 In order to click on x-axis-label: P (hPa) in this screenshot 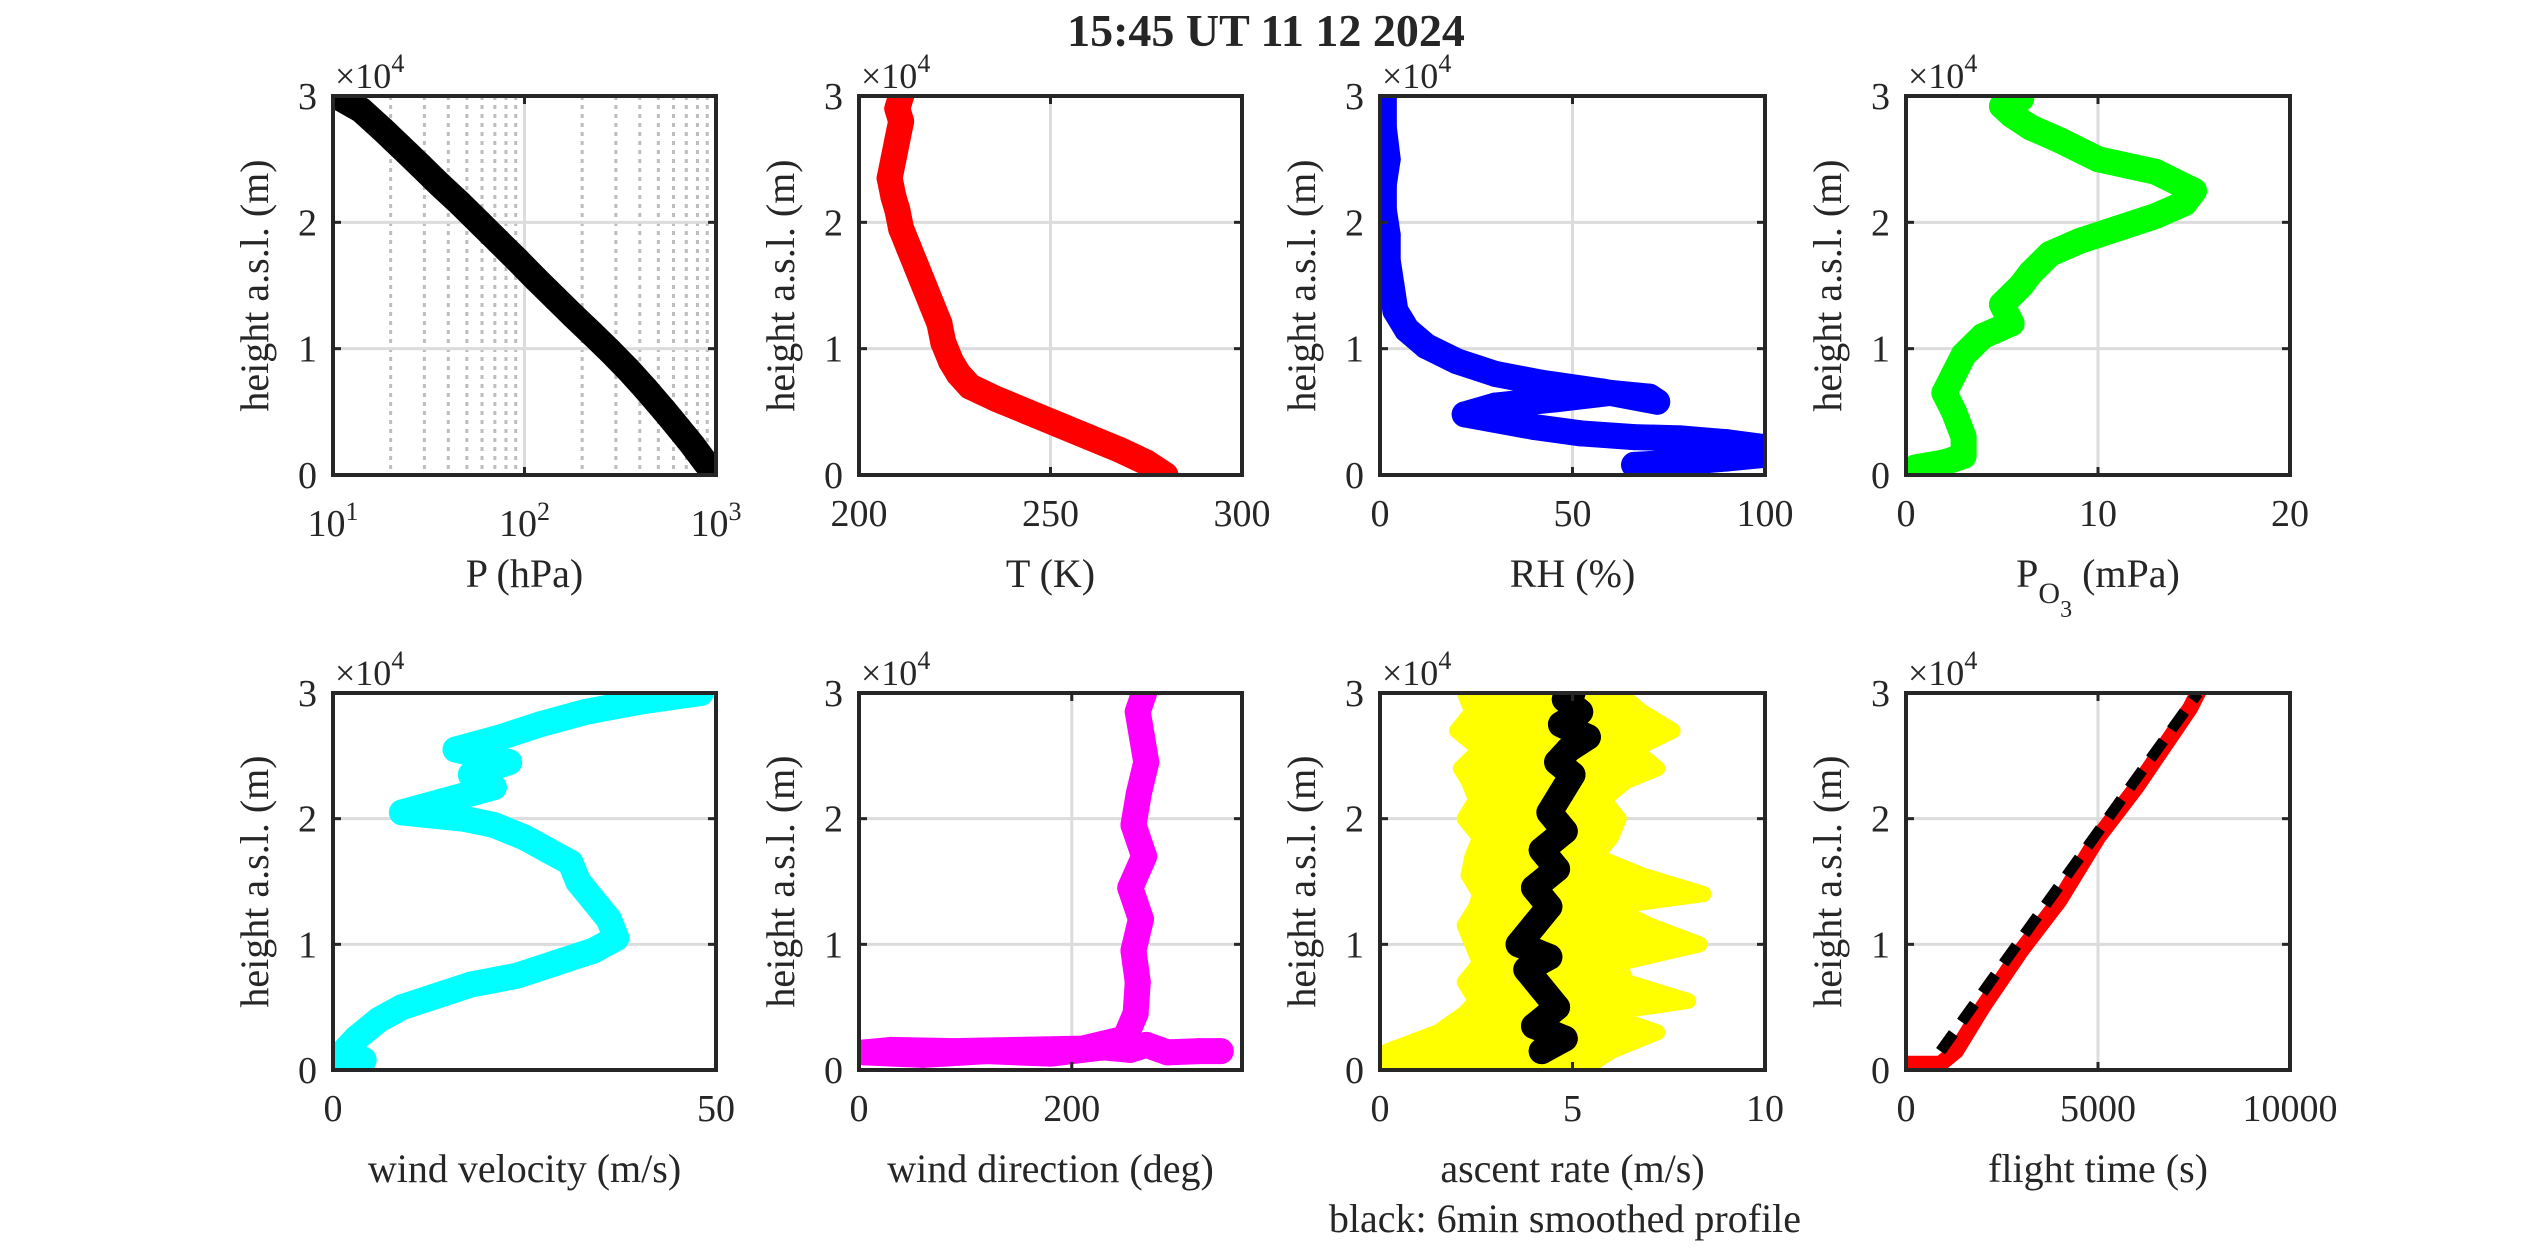, I will do `click(524, 573)`.